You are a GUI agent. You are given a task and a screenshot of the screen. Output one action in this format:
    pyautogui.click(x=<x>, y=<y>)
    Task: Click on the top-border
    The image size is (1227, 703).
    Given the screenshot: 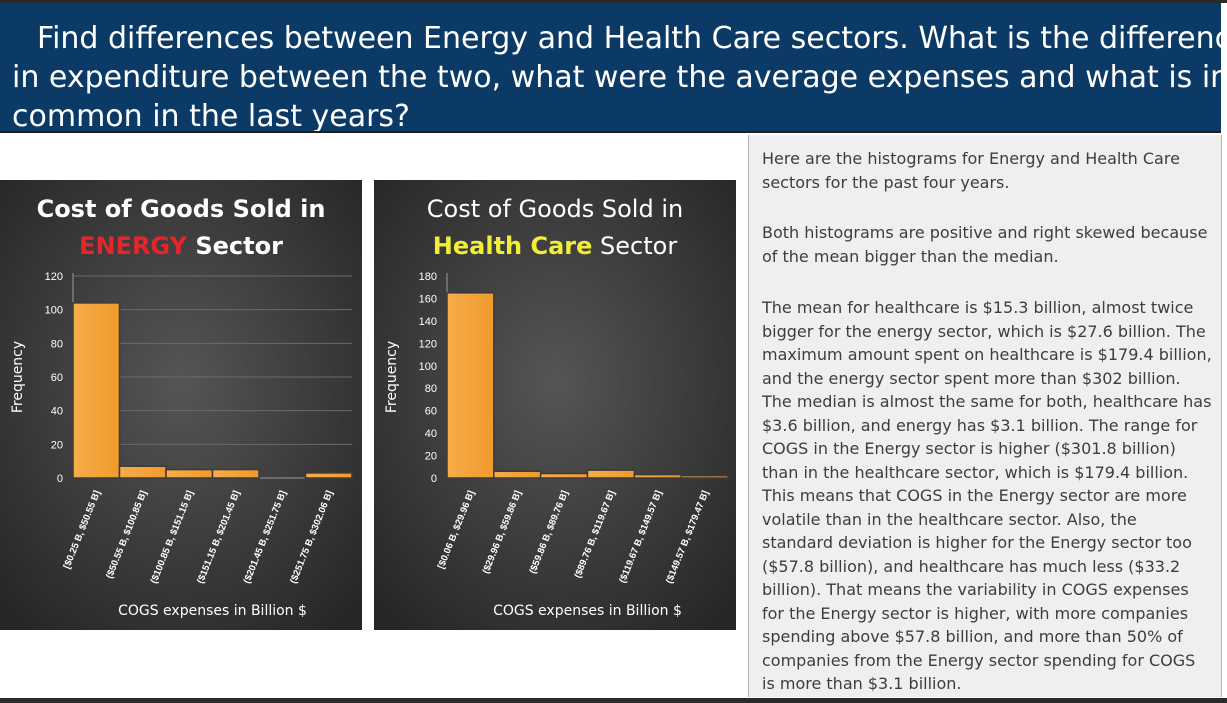 What is the action you would take?
    pyautogui.click(x=613, y=1)
    